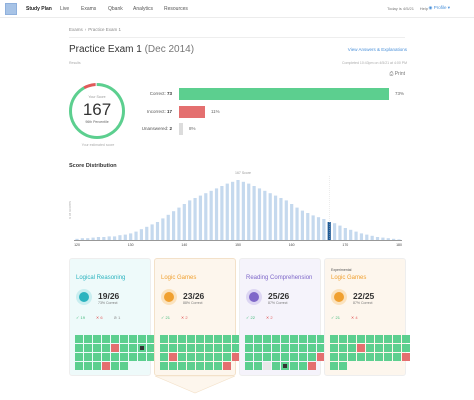 The height and width of the screenshot is (400, 474). What do you see at coordinates (11, 9) in the screenshot?
I see `logo` at bounding box center [11, 9].